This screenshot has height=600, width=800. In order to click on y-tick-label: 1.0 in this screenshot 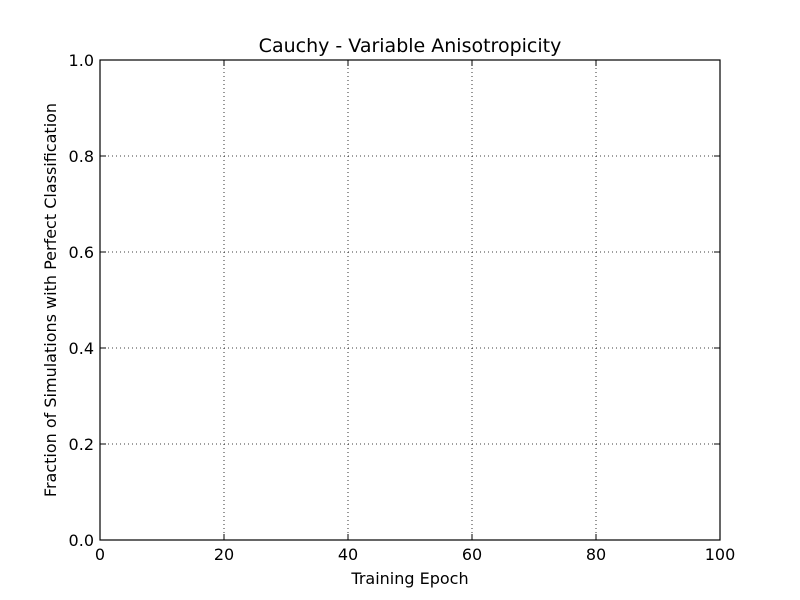, I will do `click(81, 60)`.